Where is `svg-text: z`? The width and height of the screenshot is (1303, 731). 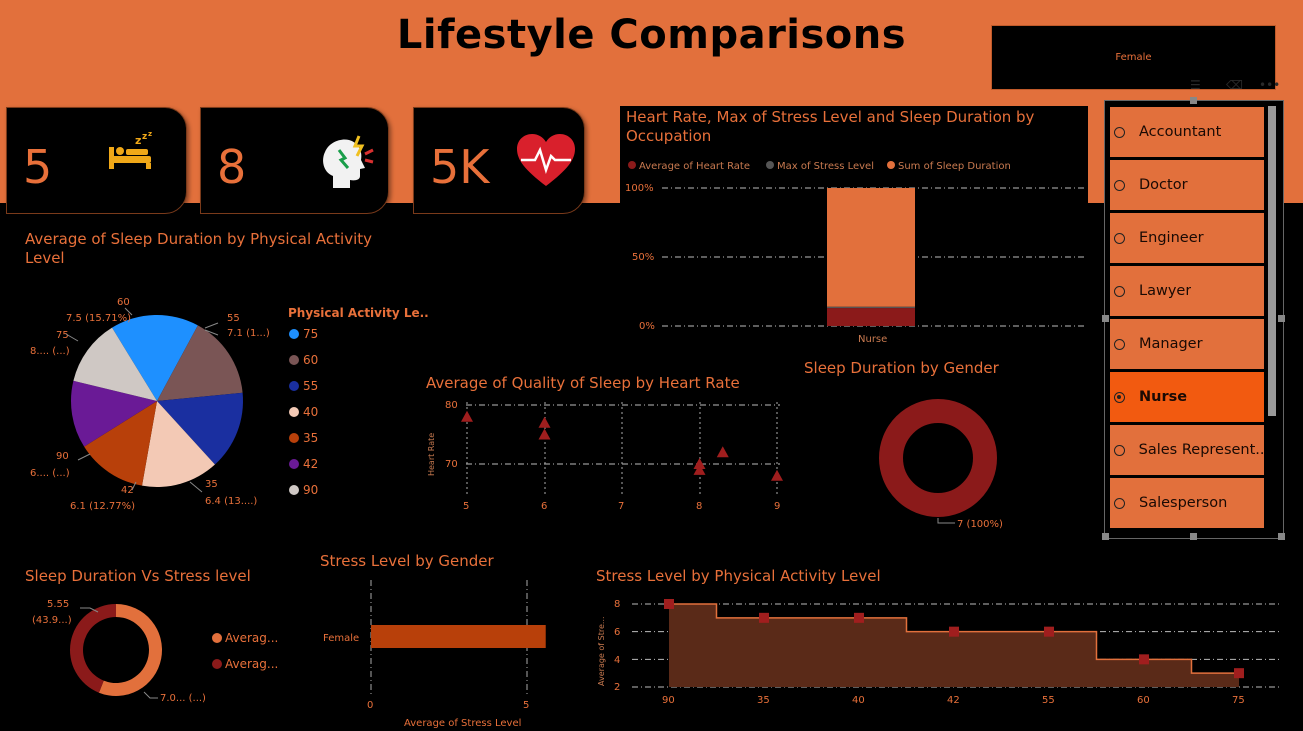
svg-text: z is located at coordinates (150, 134).